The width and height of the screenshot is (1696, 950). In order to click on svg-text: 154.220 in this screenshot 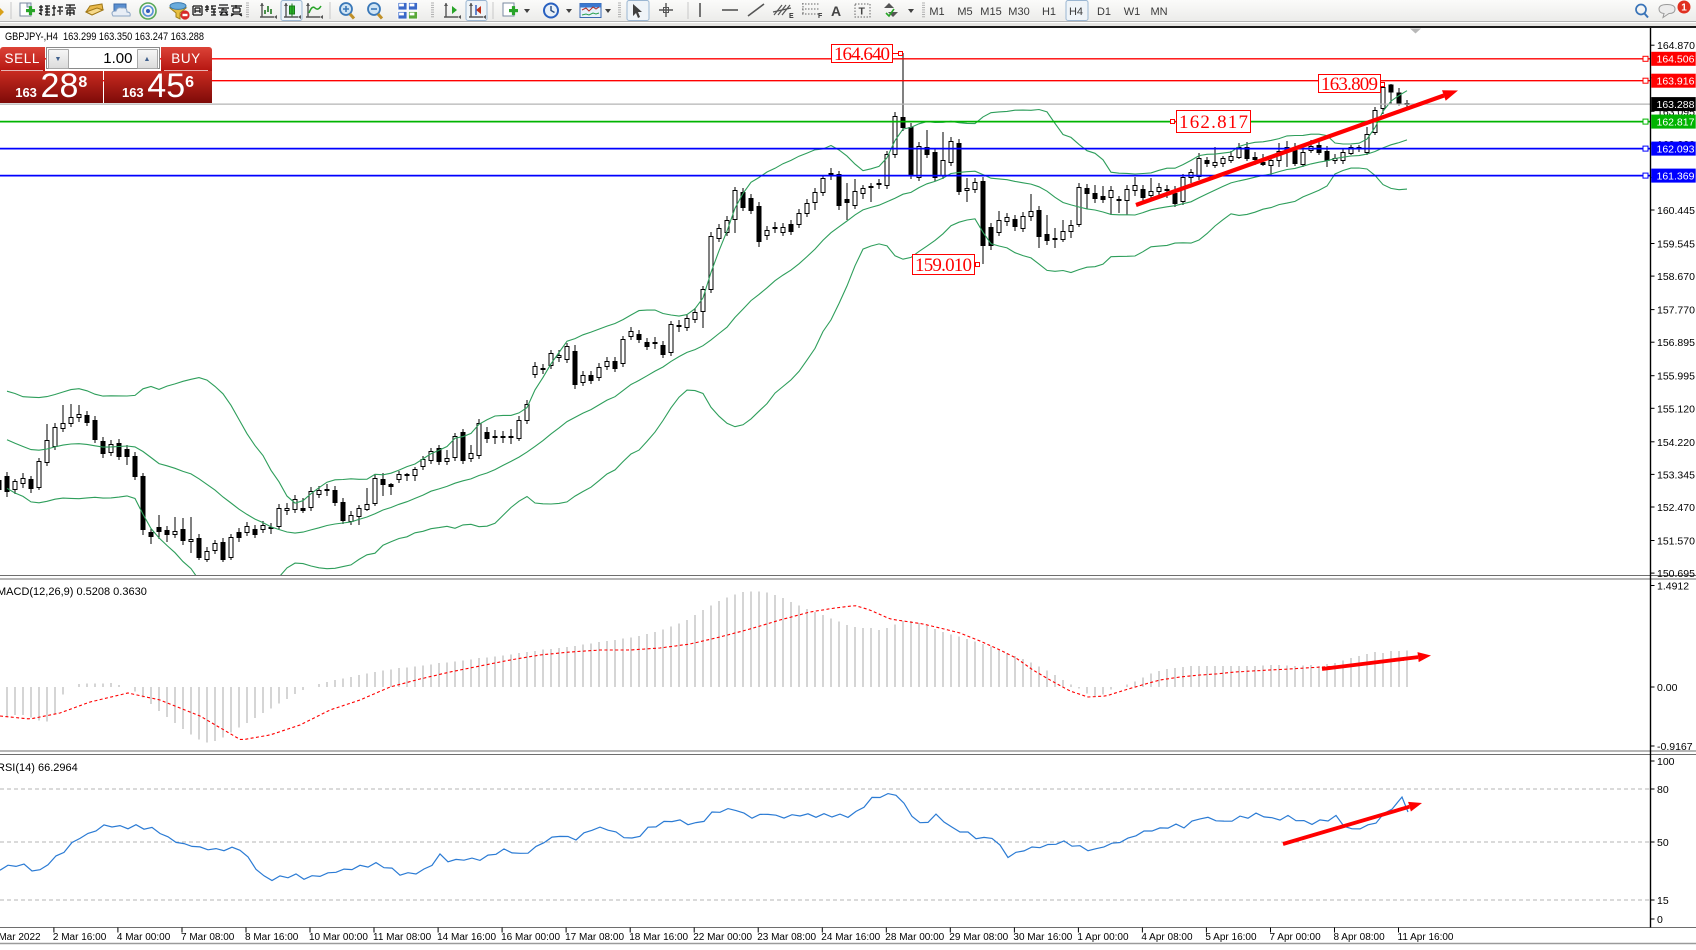, I will do `click(1676, 443)`.